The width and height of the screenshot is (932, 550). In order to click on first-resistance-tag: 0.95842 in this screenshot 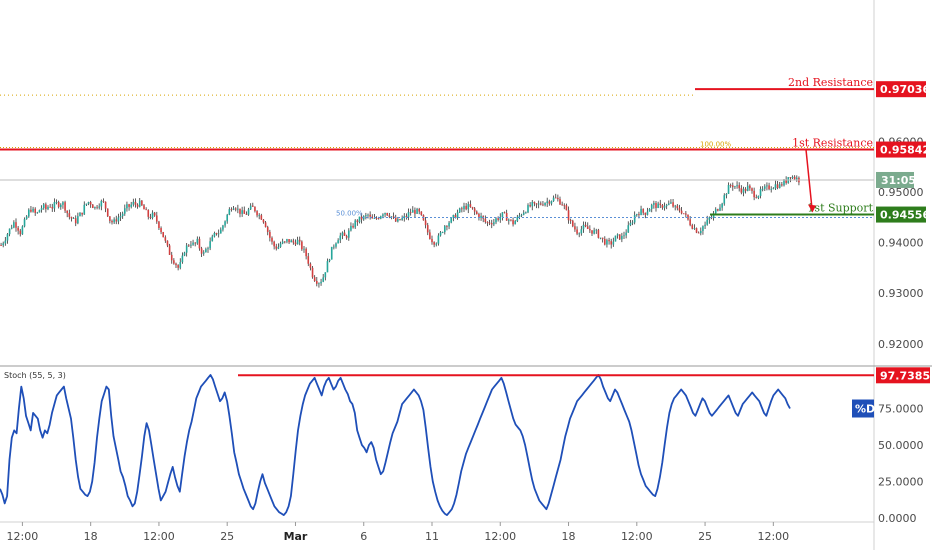, I will do `click(903, 149)`.